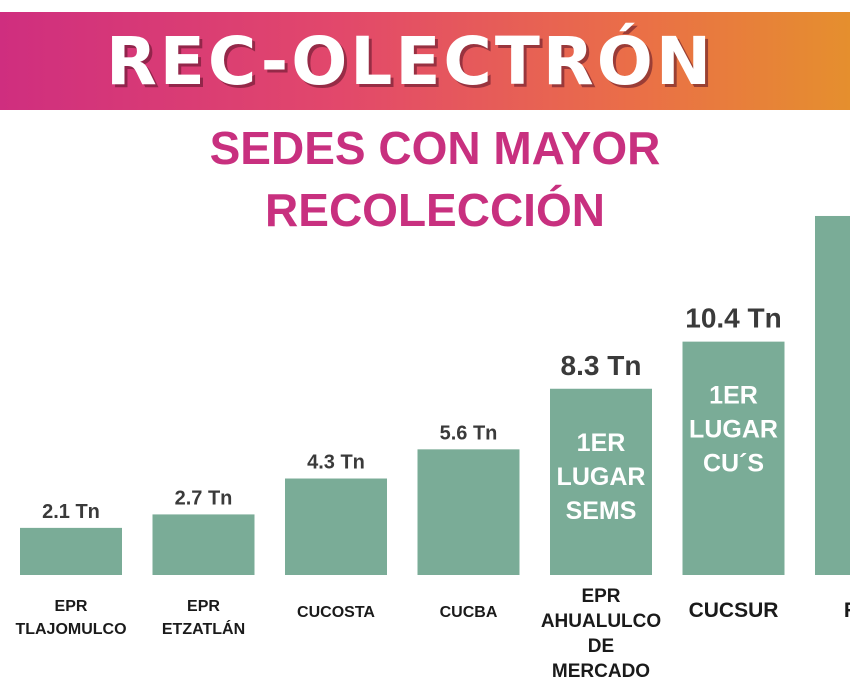 The image size is (850, 690). Describe the element at coordinates (601, 671) in the screenshot. I see `tick-label: MERCADO` at that location.